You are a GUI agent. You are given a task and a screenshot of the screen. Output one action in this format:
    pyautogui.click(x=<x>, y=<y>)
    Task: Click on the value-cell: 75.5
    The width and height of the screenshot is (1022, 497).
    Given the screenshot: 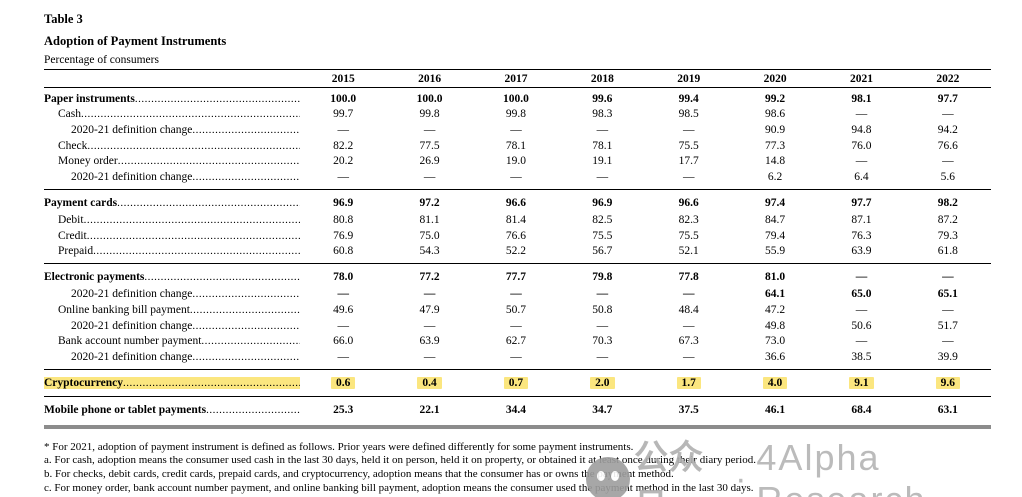 What is the action you would take?
    pyautogui.click(x=689, y=146)
    